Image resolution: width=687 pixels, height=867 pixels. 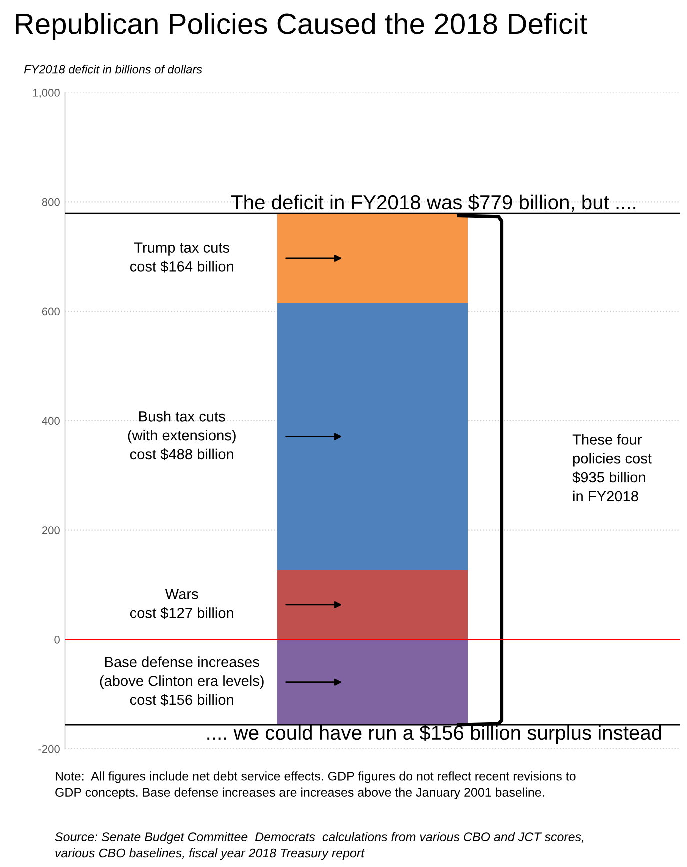 I want to click on annotation: These four policies cost $935 billion in FY2018, so click(x=612, y=468).